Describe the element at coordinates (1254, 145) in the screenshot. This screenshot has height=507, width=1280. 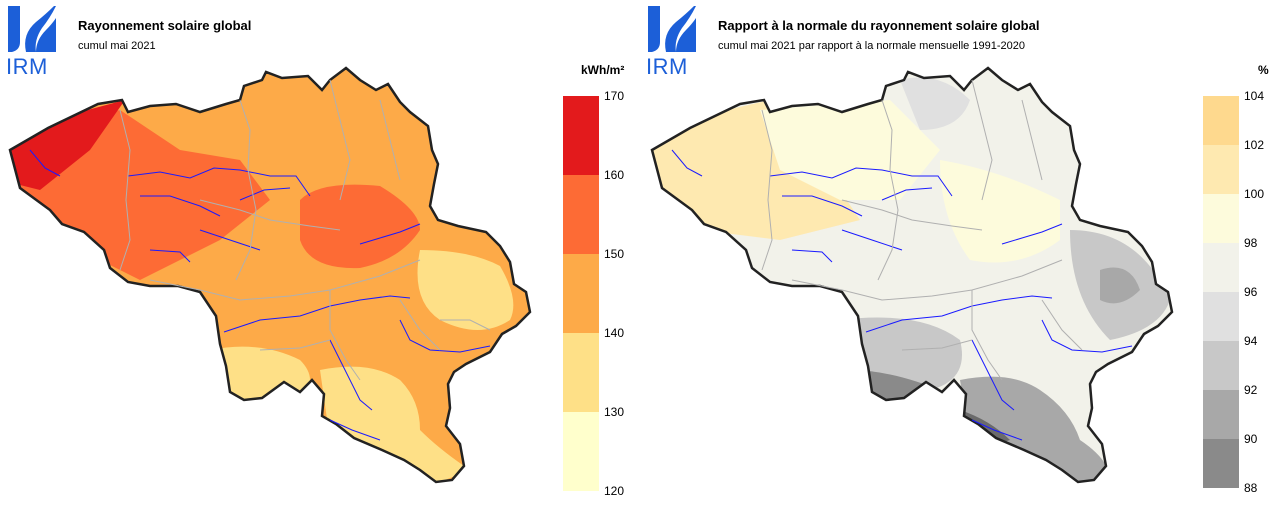
I see `legend-tick: 102` at that location.